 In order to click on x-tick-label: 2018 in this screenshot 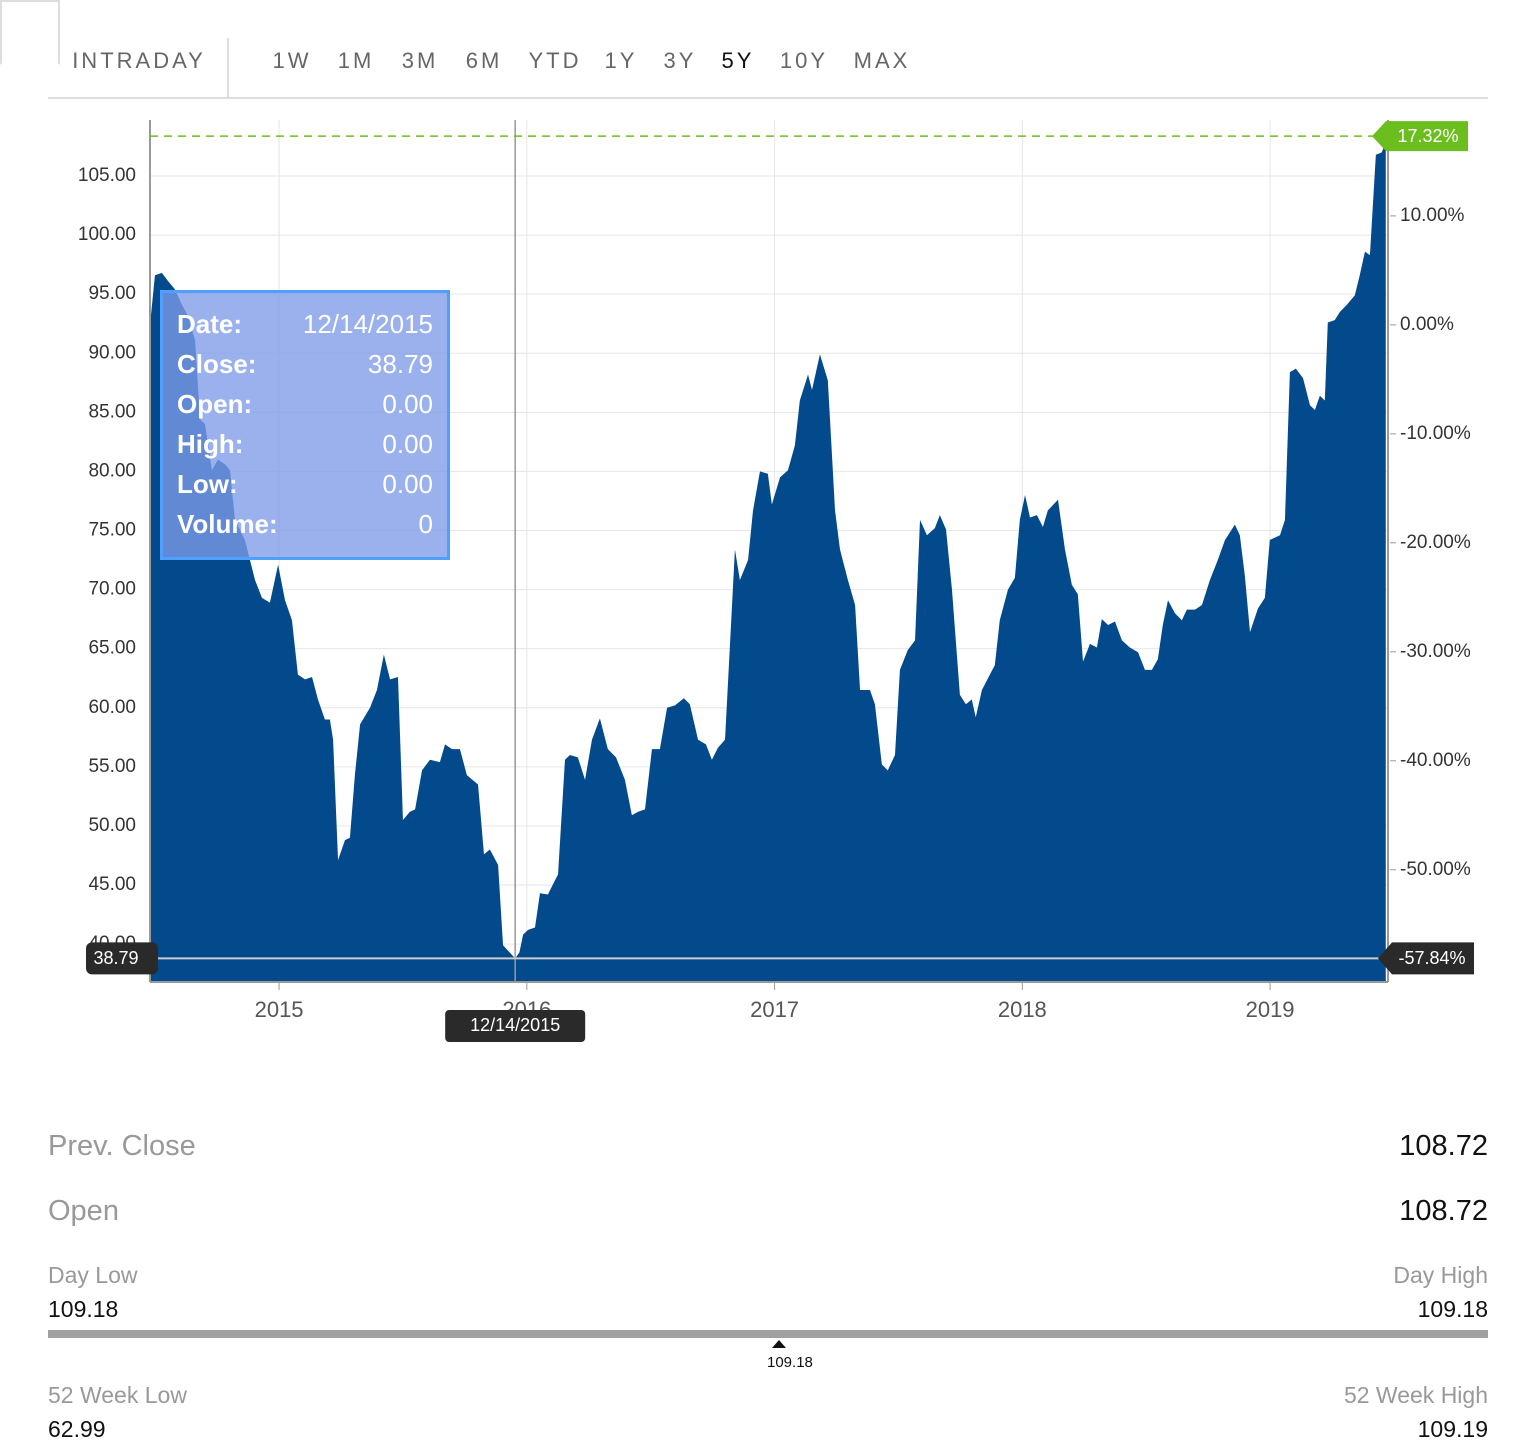, I will do `click(1022, 1009)`.